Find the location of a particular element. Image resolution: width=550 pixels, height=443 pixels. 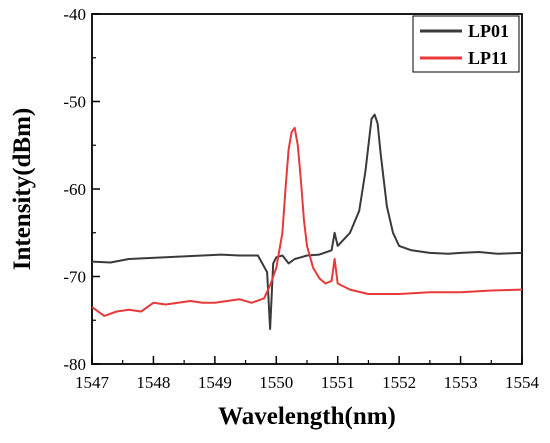

x-tick-label: 1548 is located at coordinates (153, 382).